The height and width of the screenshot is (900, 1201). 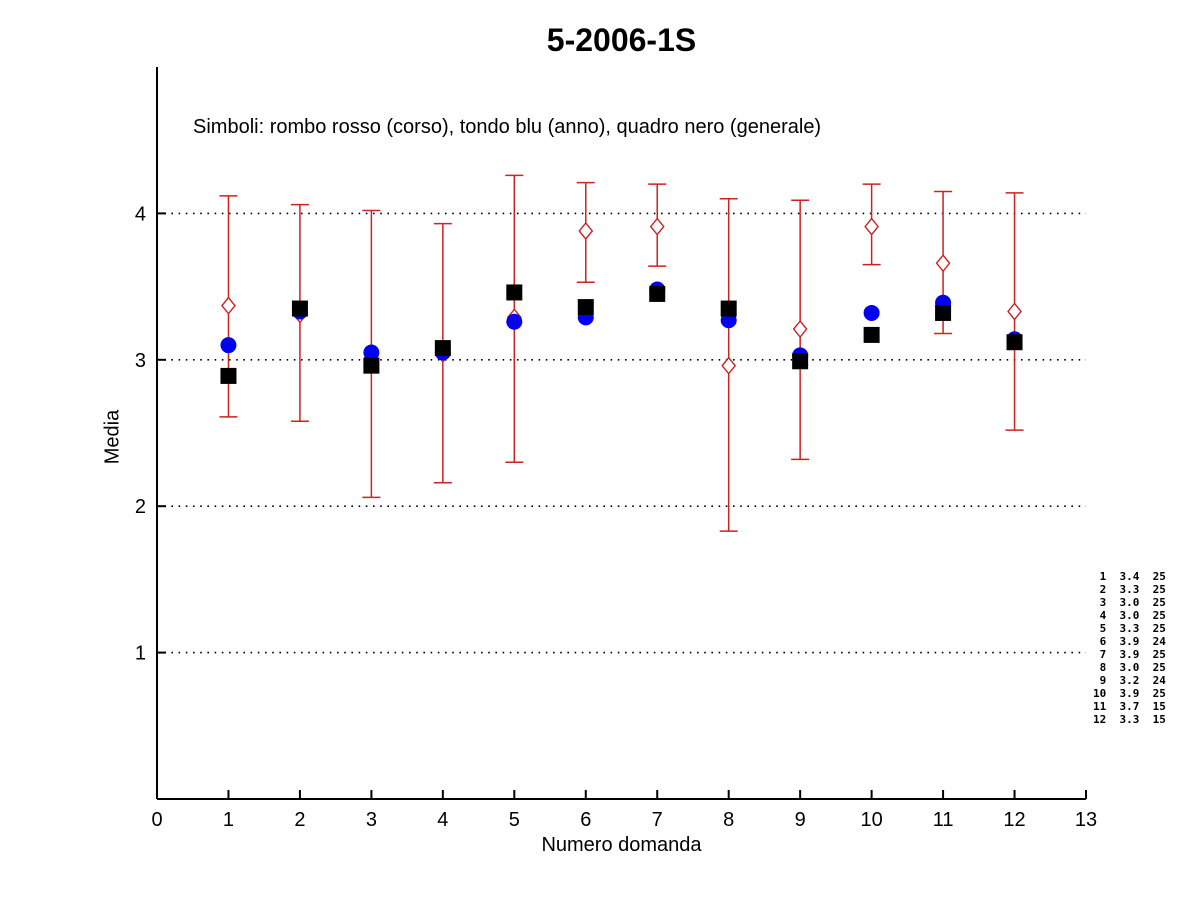 I want to click on x-tick-label: 7, so click(x=657, y=820).